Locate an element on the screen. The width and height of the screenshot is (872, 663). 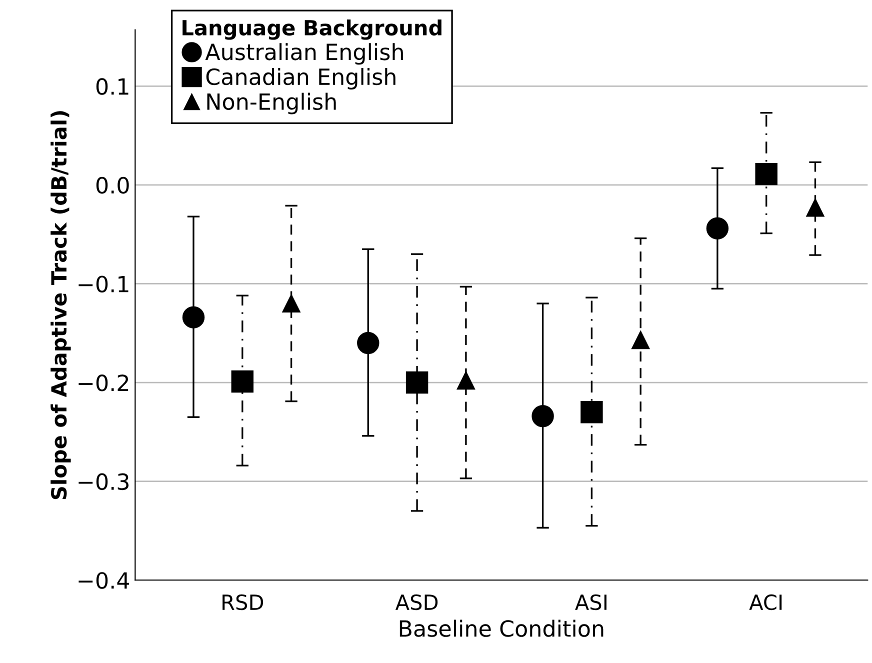
legend-label: Canadian English is located at coordinates (301, 79).